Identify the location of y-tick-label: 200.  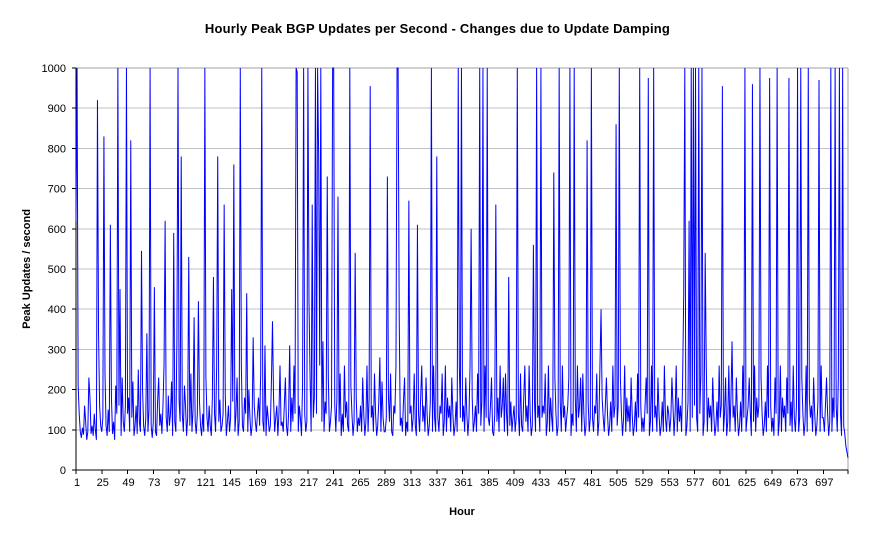
(57, 391).